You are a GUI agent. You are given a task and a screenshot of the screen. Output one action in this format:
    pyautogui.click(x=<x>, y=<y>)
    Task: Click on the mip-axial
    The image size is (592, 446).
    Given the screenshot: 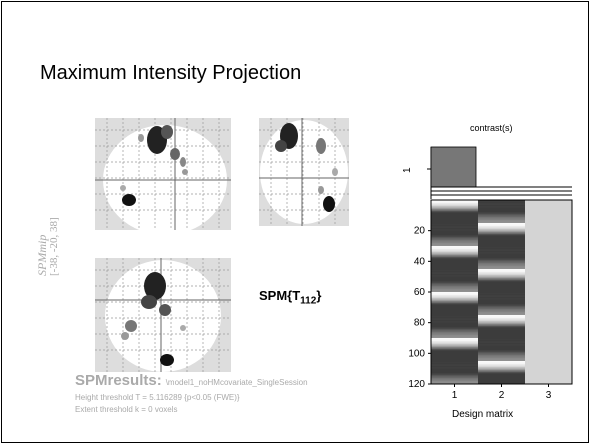 What is the action you would take?
    pyautogui.click(x=163, y=315)
    